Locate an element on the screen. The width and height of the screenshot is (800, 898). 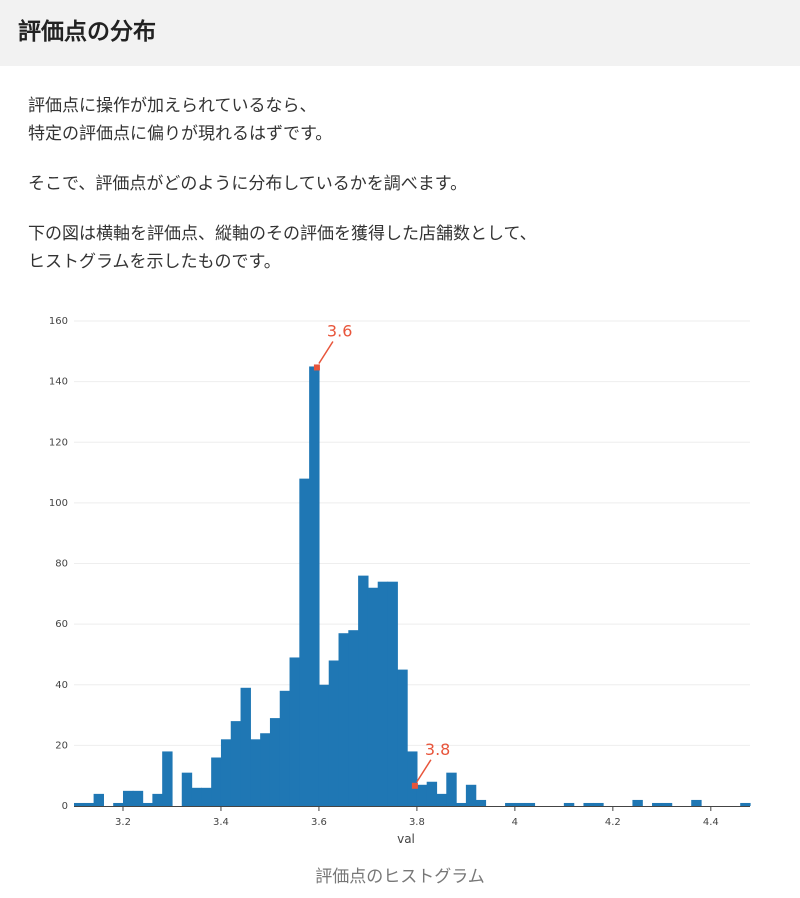
paragraph-line: そこで、評価点がどのように分布しているかを調べます。 is located at coordinates (248, 184).